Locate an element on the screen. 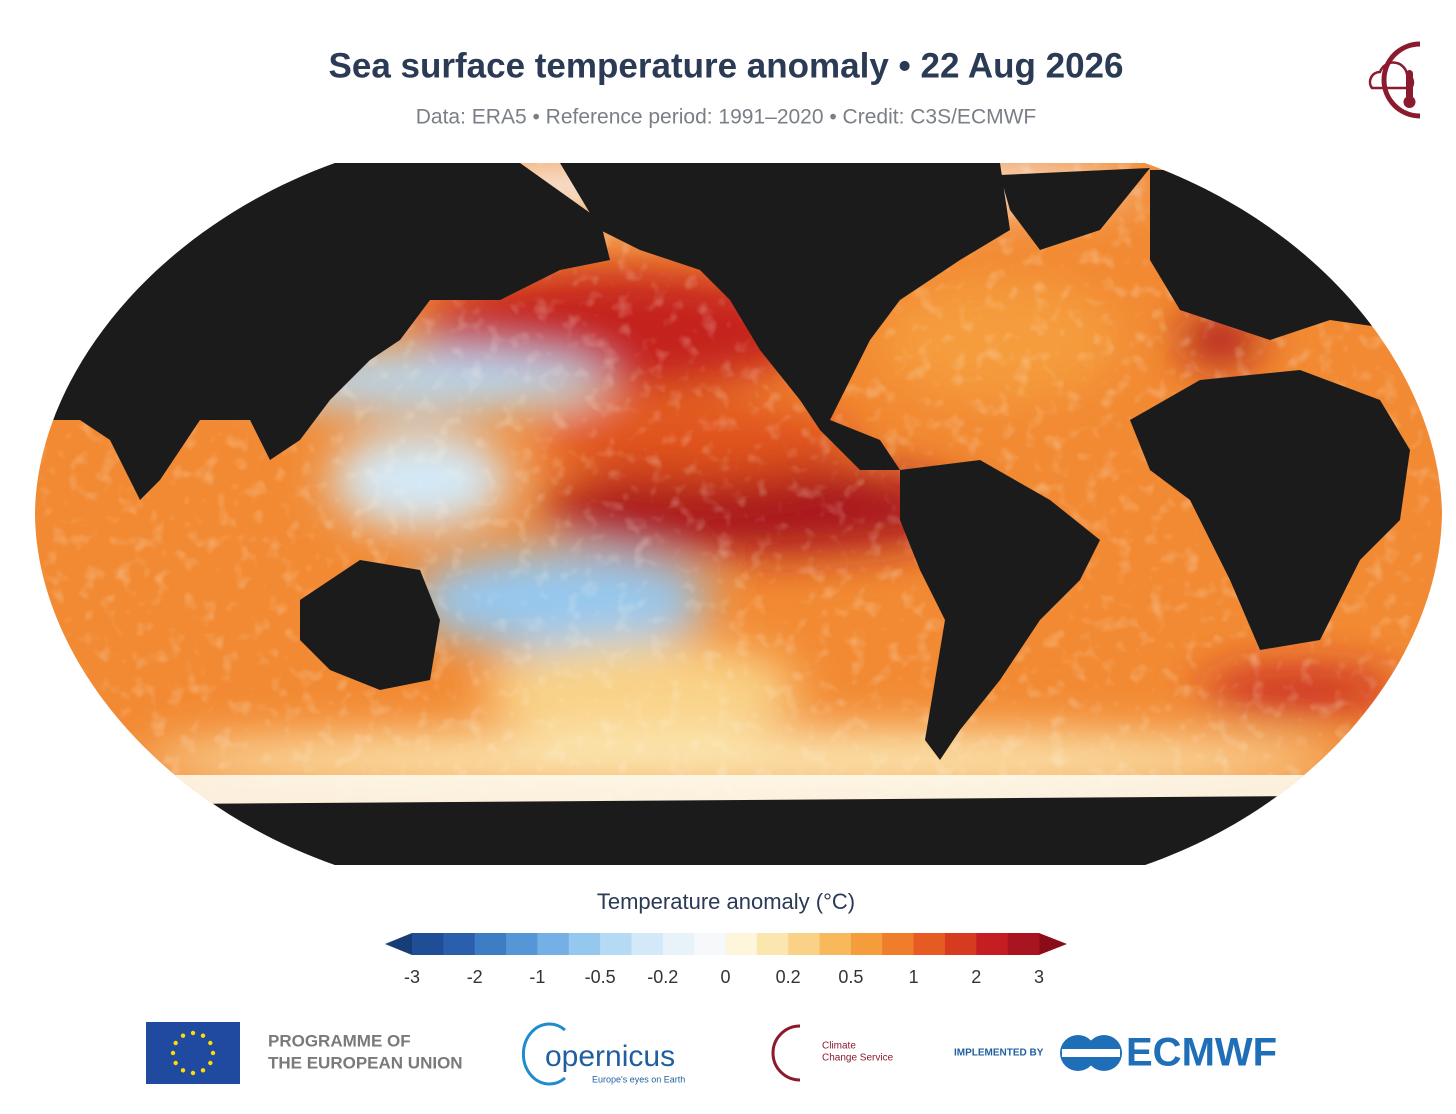 This screenshot has height=1114, width=1456. eu-text: PROGRAMME OF is located at coordinates (339, 1040).